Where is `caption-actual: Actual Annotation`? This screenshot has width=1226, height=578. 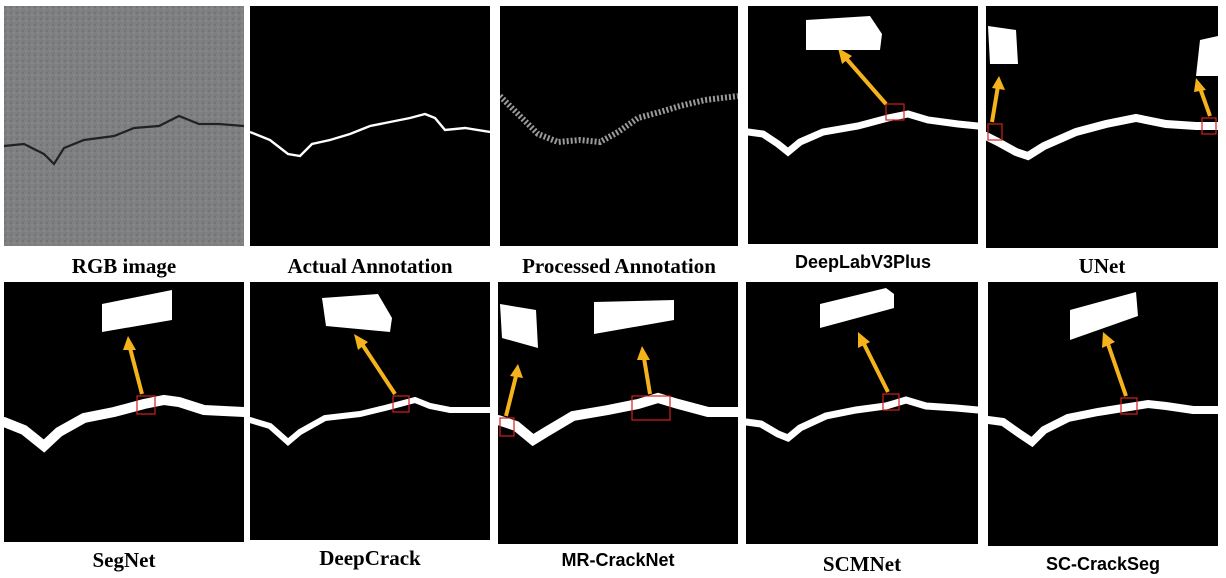 caption-actual: Actual Annotation is located at coordinates (370, 266).